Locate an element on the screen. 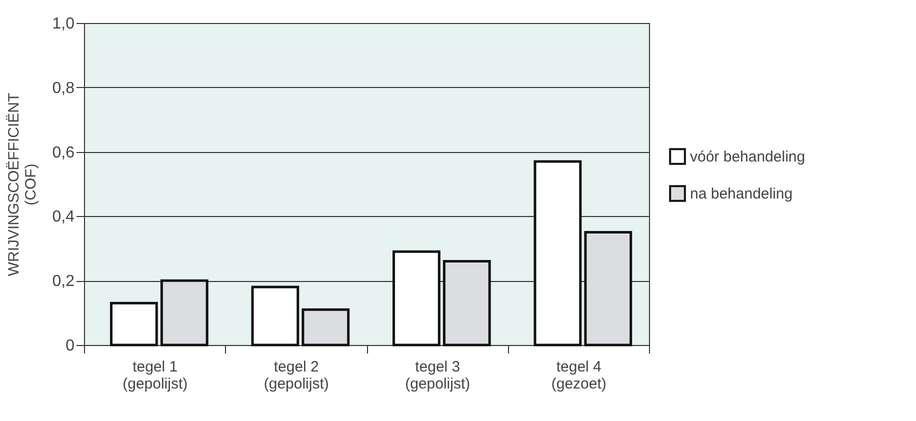  x-tick-label: tegel 2 (gepolijst) is located at coordinates (296, 375).